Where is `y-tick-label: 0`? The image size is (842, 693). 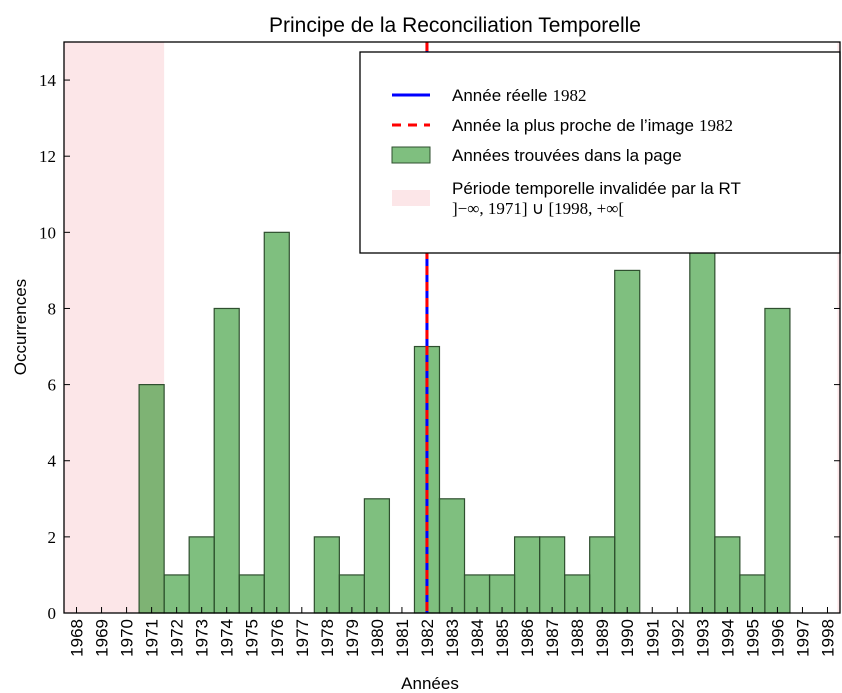 y-tick-label: 0 is located at coordinates (52, 613).